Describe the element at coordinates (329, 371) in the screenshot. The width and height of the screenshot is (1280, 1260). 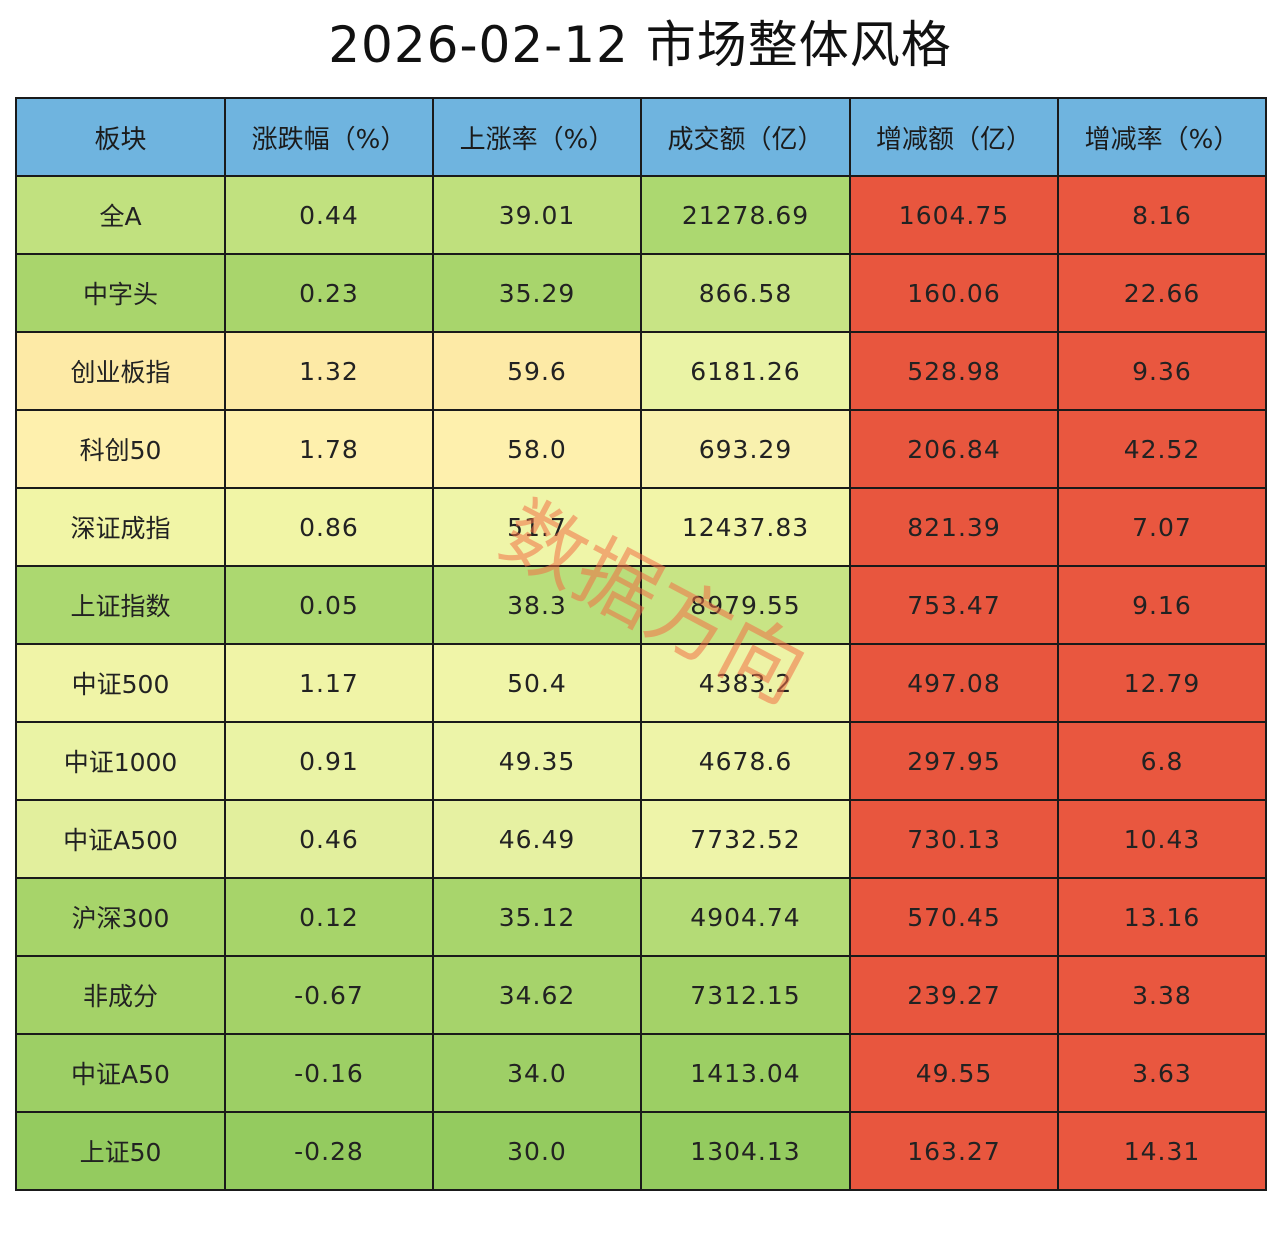
I see `cell-change-pct: 1.32` at that location.